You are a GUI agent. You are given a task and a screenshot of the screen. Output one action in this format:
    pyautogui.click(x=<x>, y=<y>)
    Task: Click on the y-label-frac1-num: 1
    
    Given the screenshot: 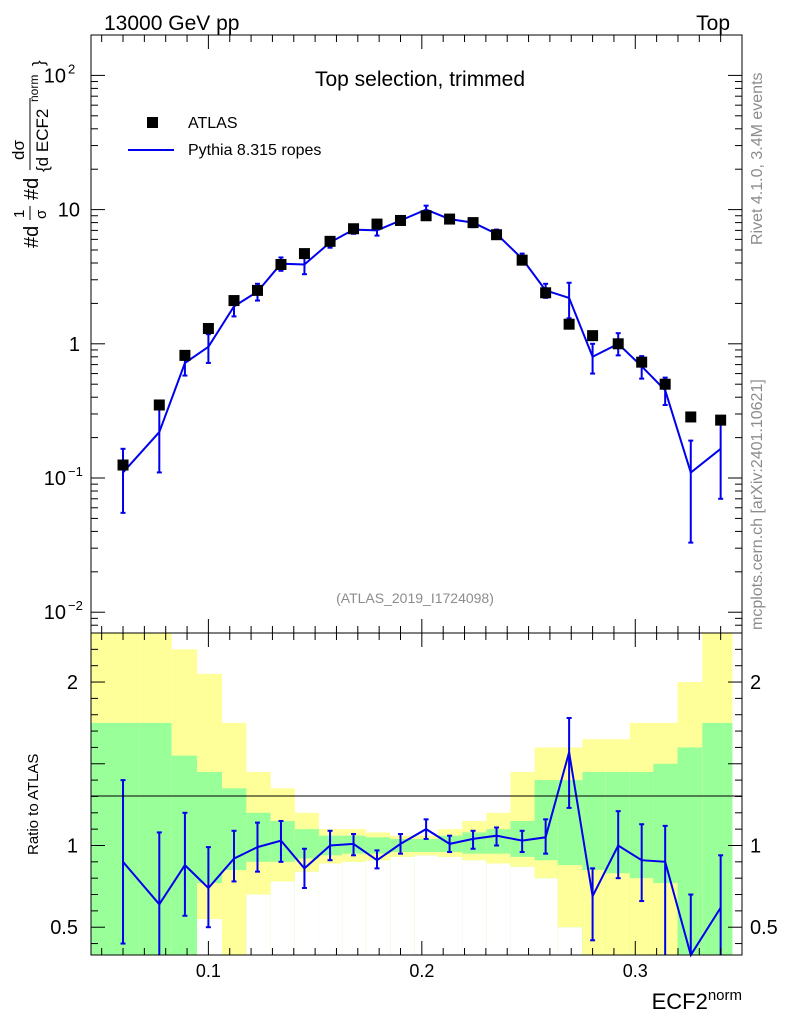 What is the action you would take?
    pyautogui.click(x=19, y=214)
    